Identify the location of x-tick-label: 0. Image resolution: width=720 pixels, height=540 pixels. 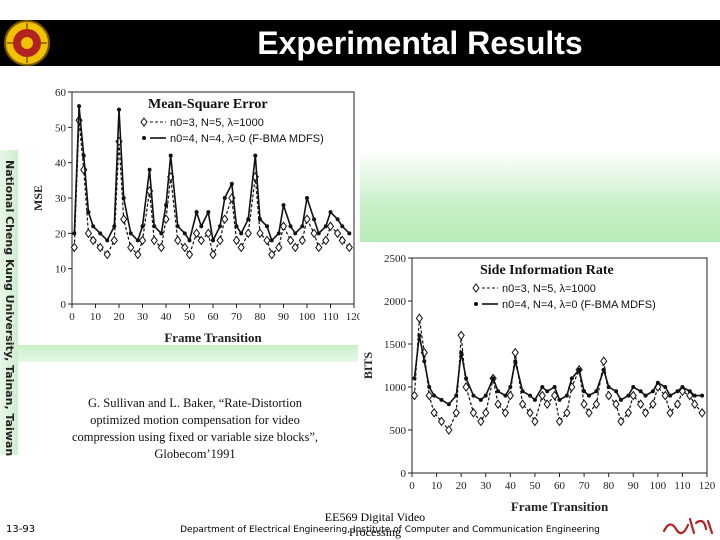
(412, 486).